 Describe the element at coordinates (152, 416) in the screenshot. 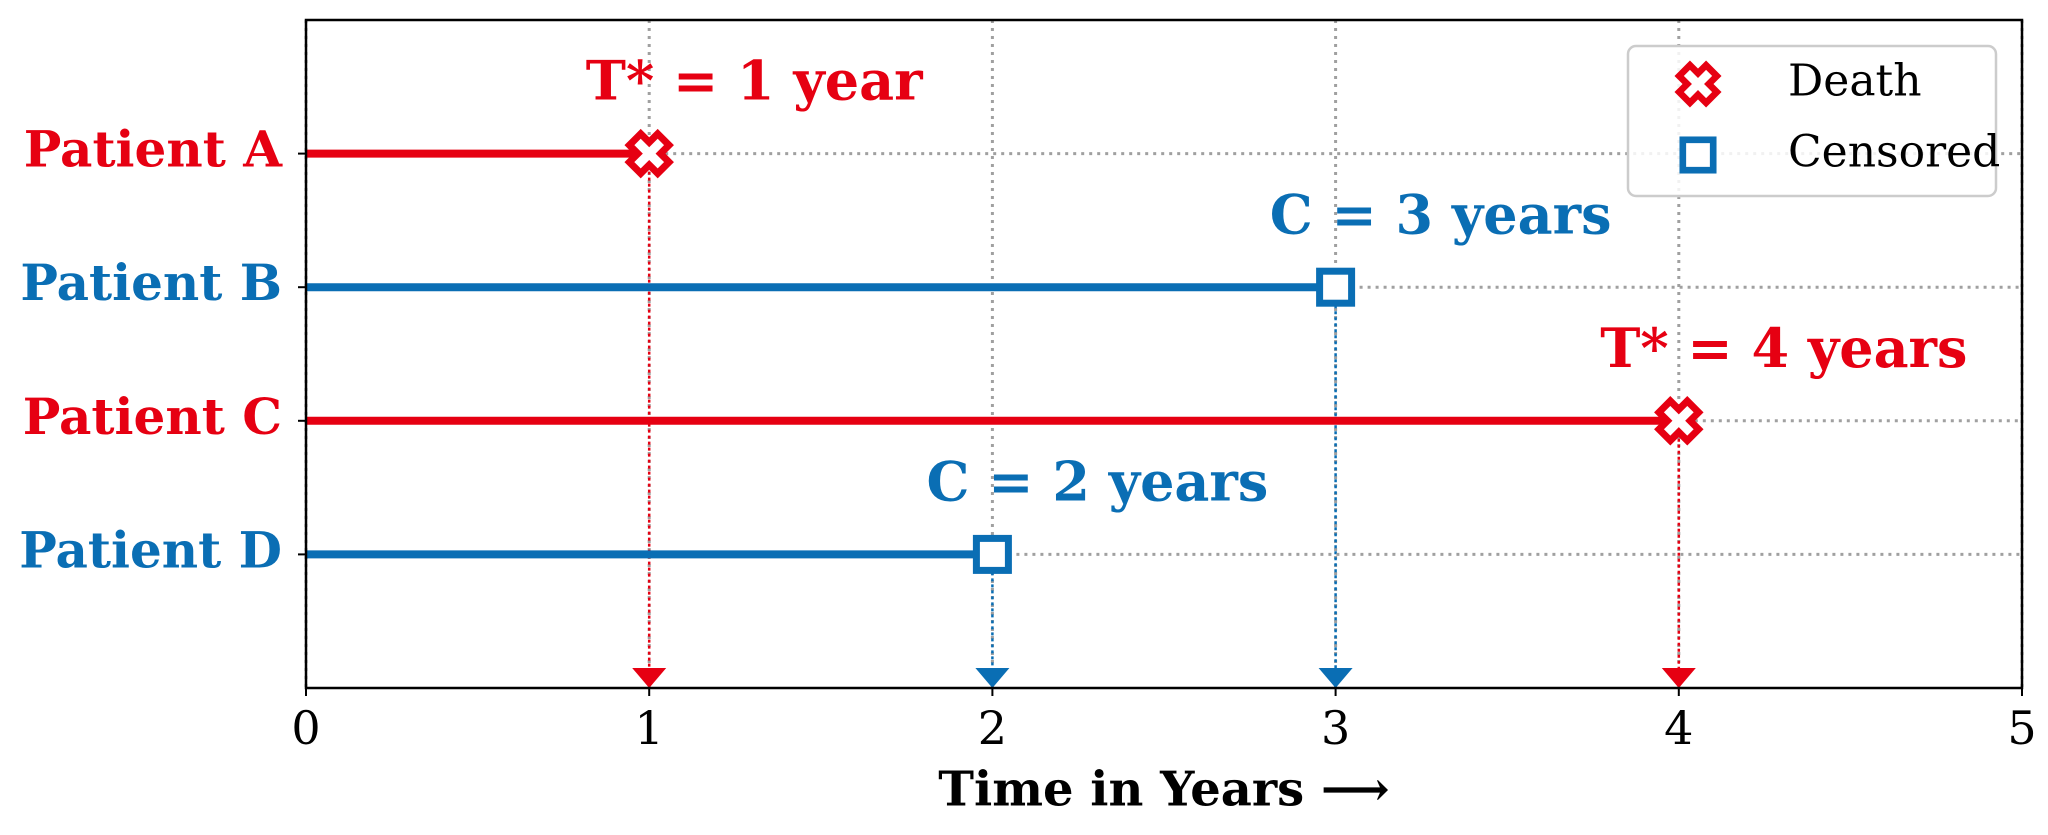

I see `patient-label: Patient C` at that location.